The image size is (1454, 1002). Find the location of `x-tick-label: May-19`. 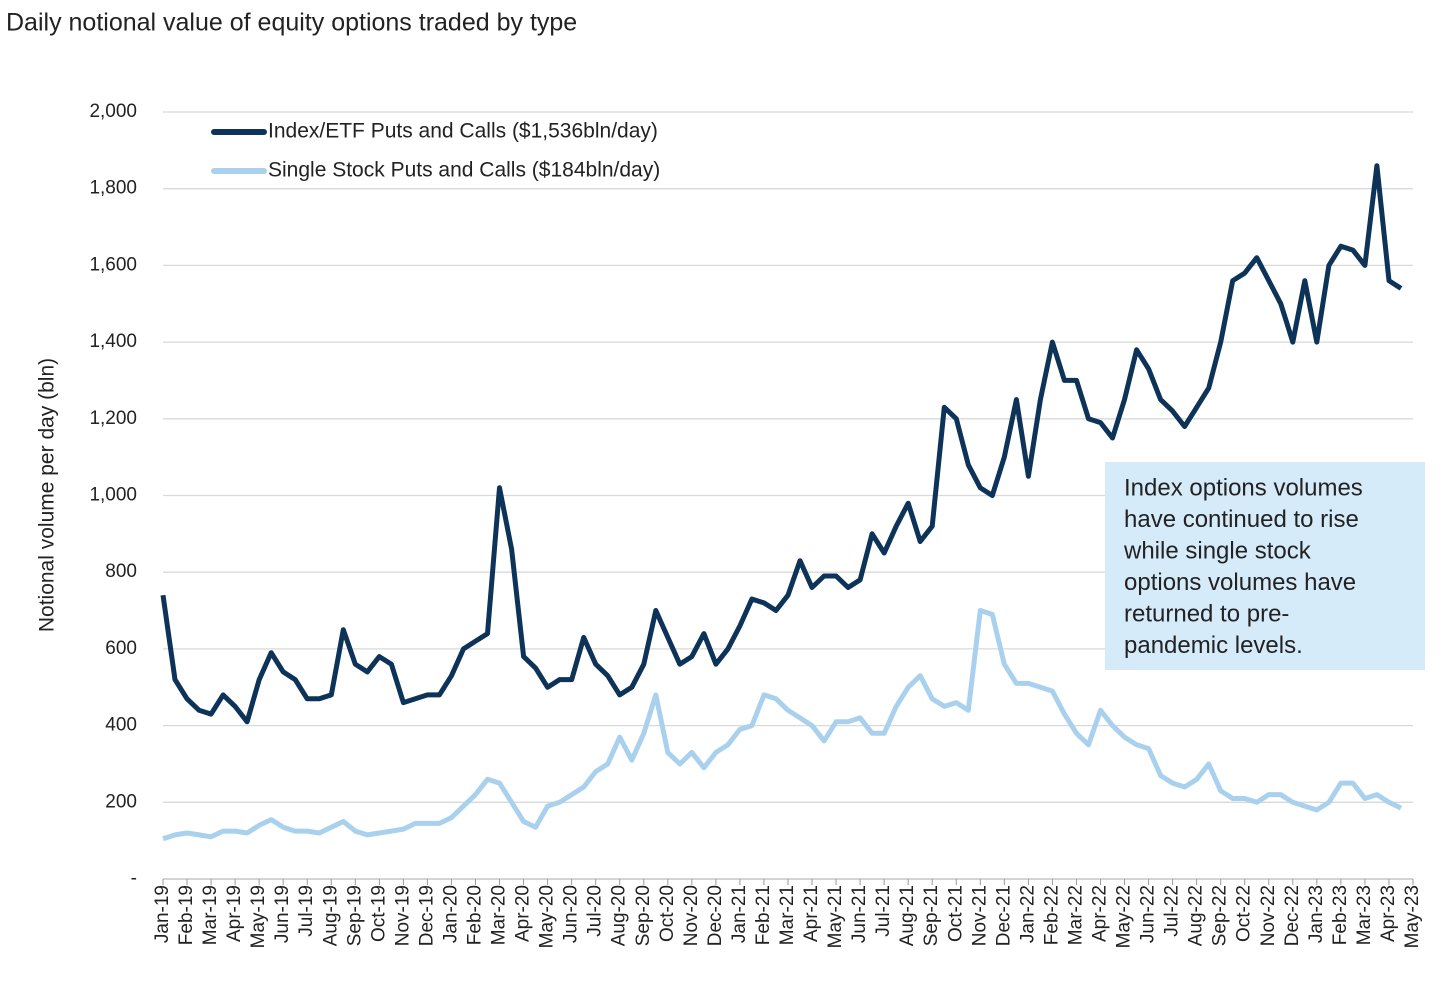

x-tick-label: May-19 is located at coordinates (258, 916).